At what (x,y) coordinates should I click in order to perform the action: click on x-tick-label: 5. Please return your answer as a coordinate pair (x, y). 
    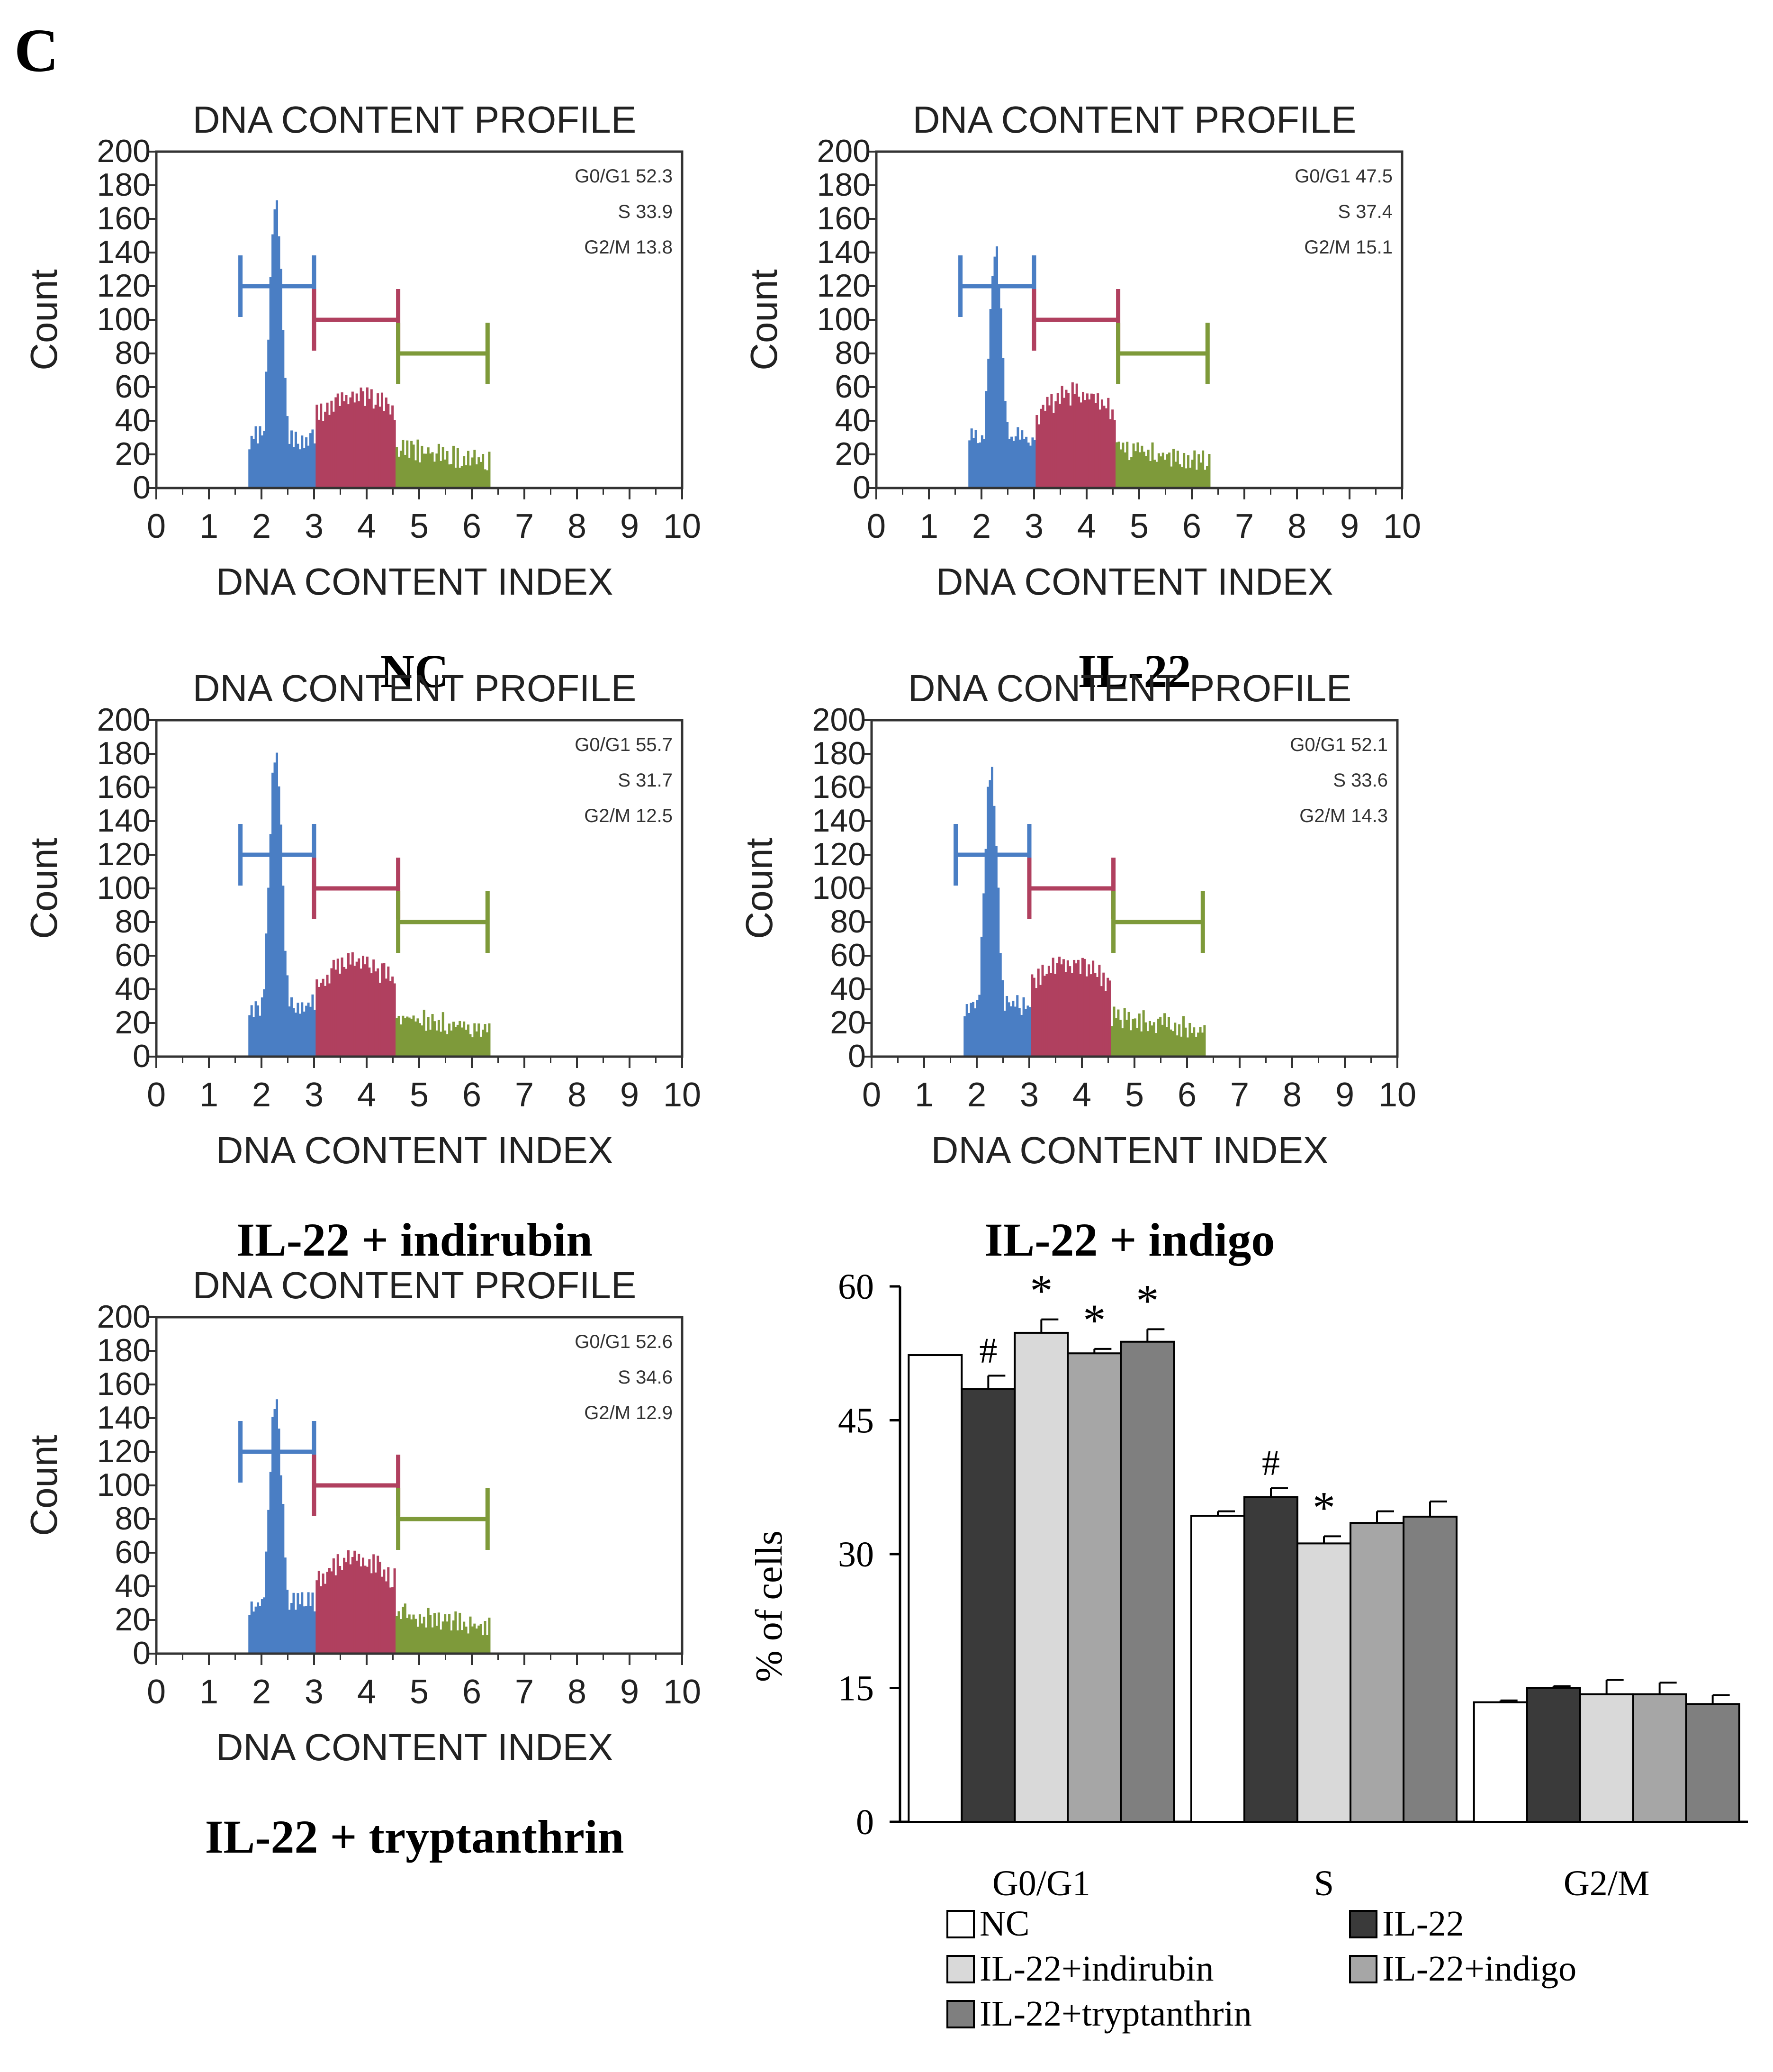
    Looking at the image, I should click on (1134, 1095).